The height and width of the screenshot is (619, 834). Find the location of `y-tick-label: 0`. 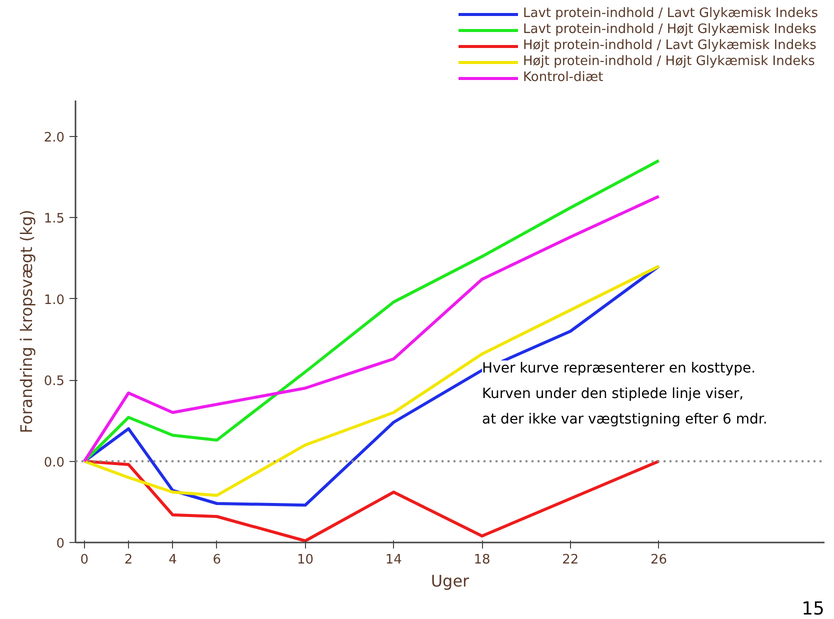

y-tick-label: 0 is located at coordinates (60, 544).